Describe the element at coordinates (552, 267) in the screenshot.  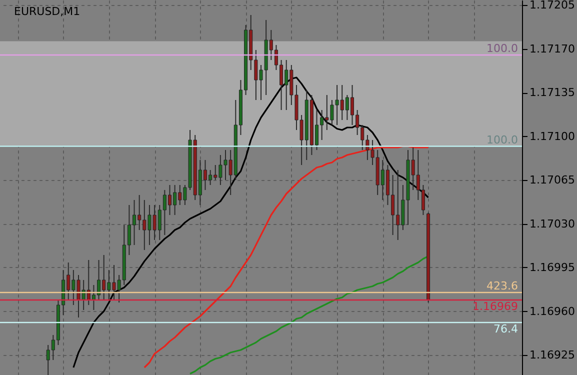
I see `y-tick-label: 1.16995` at that location.